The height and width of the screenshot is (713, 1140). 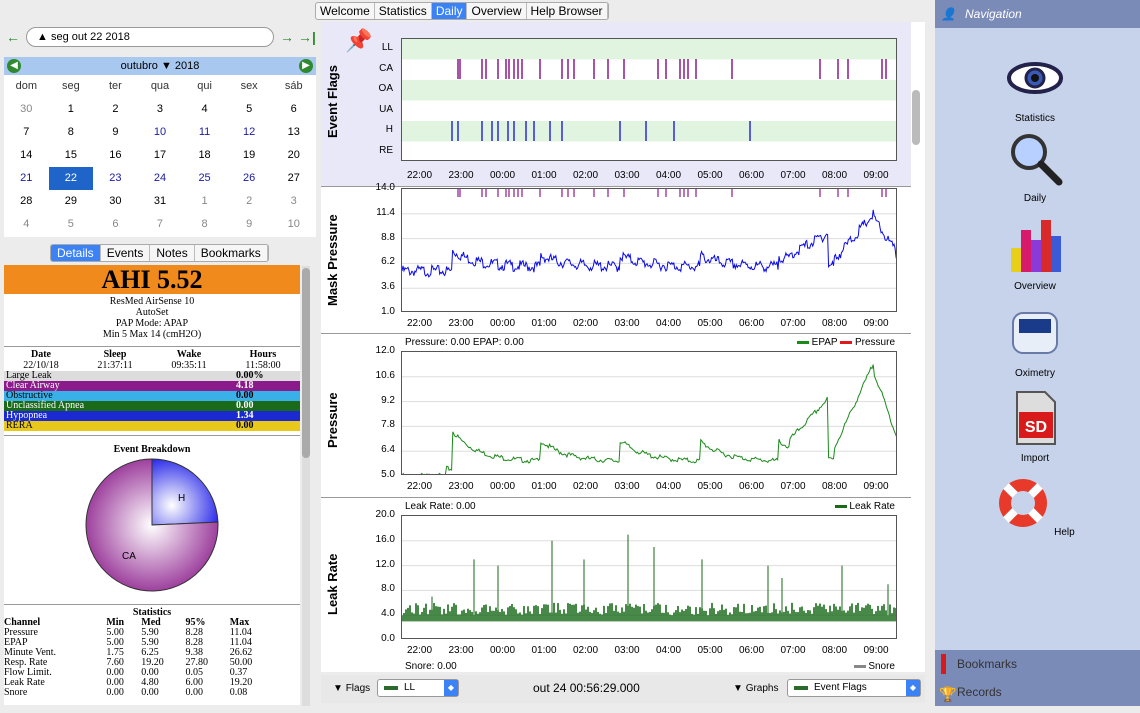 What do you see at coordinates (752, 650) in the screenshot?
I see `x-tick-label: 06:00` at bounding box center [752, 650].